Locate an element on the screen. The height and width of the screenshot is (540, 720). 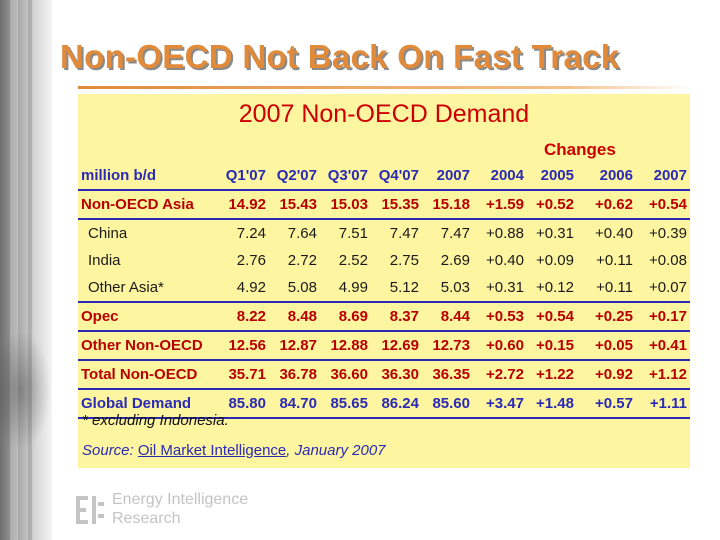
row-label: India is located at coordinates (104, 260).